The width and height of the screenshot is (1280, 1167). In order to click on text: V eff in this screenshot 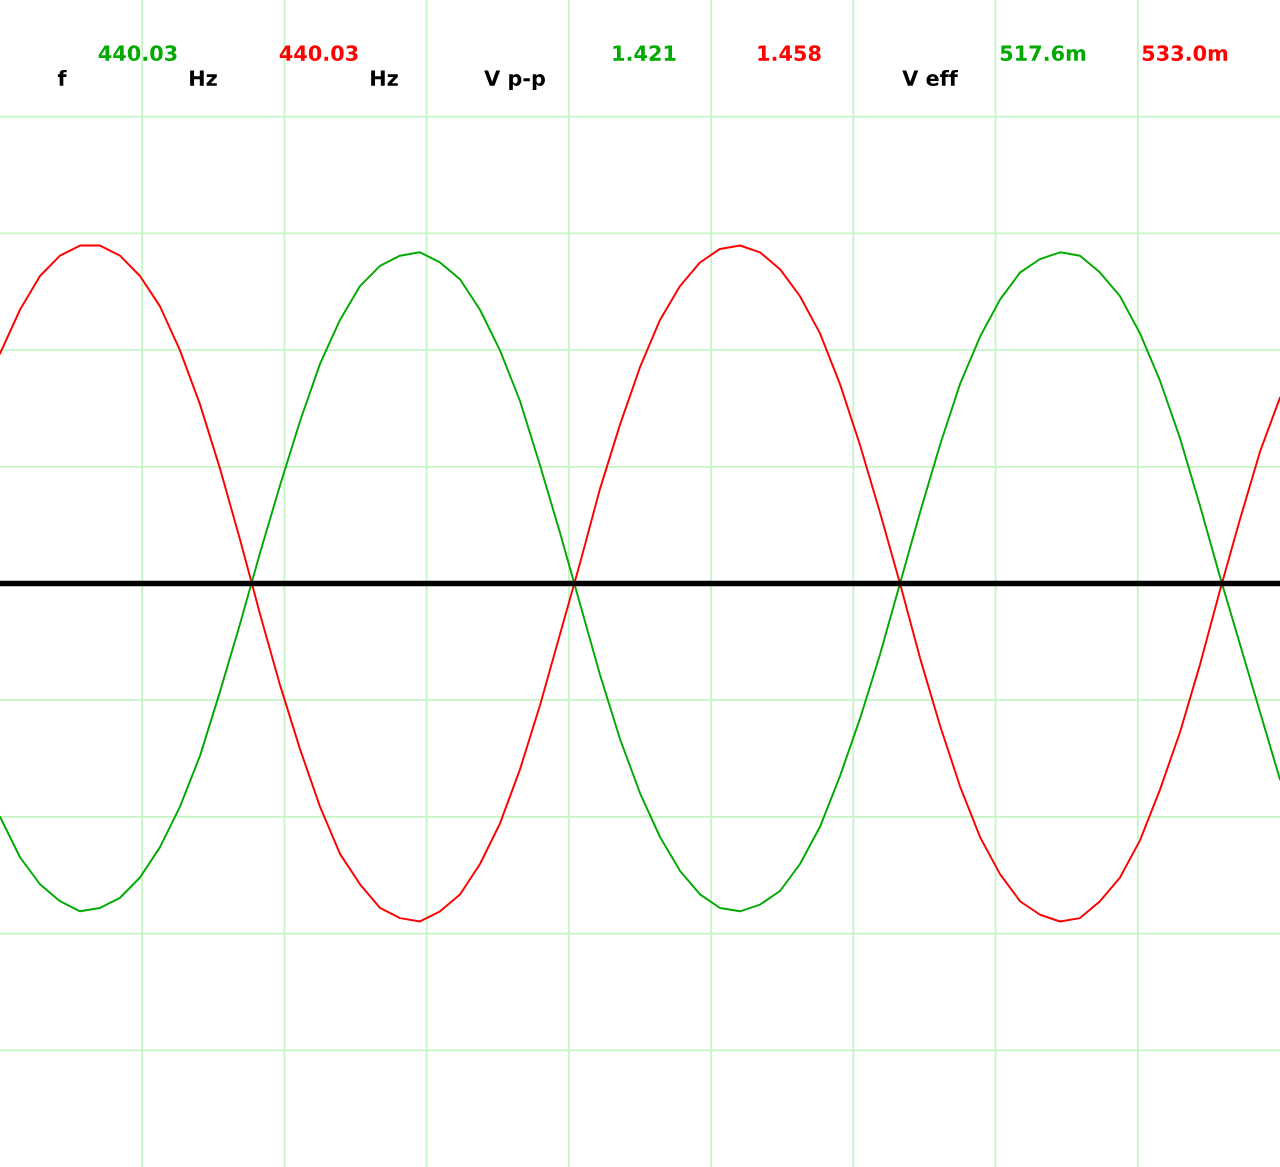, I will do `click(930, 78)`.